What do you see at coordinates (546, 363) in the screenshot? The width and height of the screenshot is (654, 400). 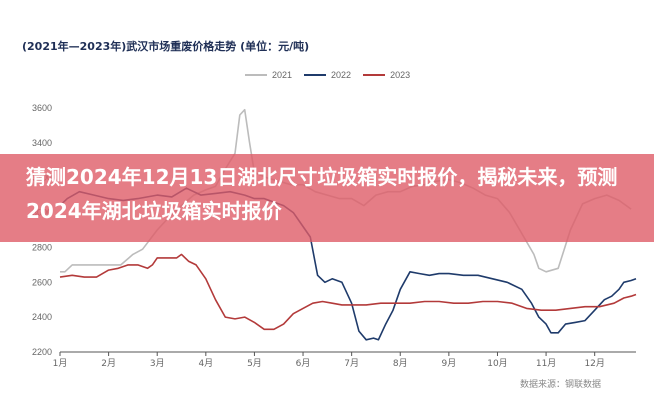 I see `x-tick-label: 11月` at bounding box center [546, 363].